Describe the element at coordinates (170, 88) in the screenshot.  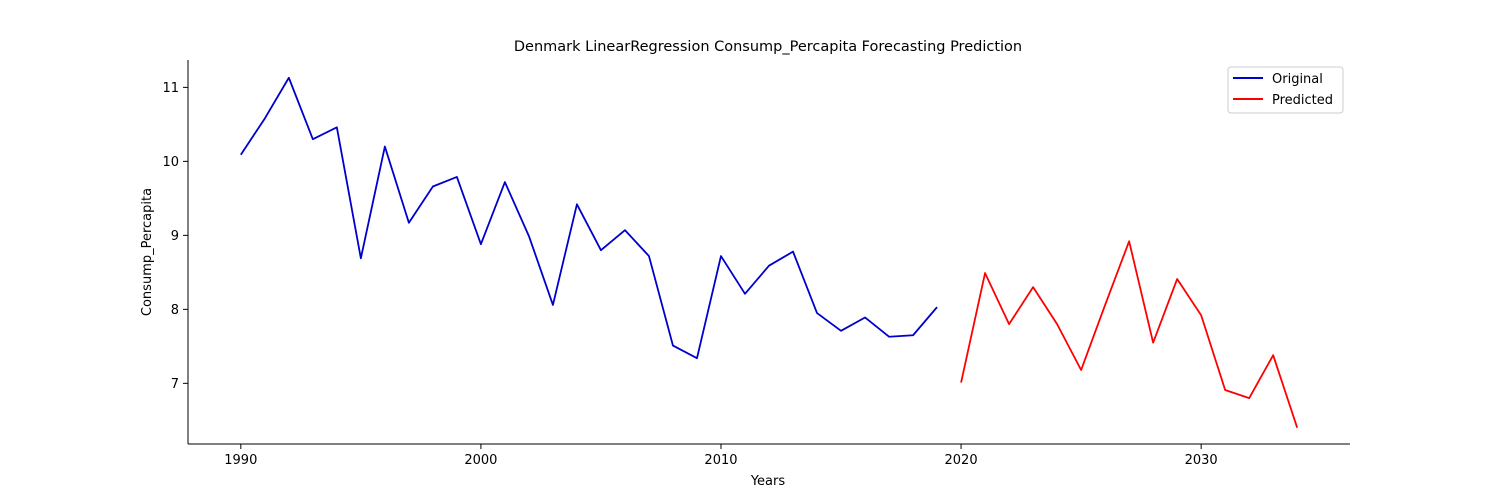
I see `y-tick-label: 11` at that location.